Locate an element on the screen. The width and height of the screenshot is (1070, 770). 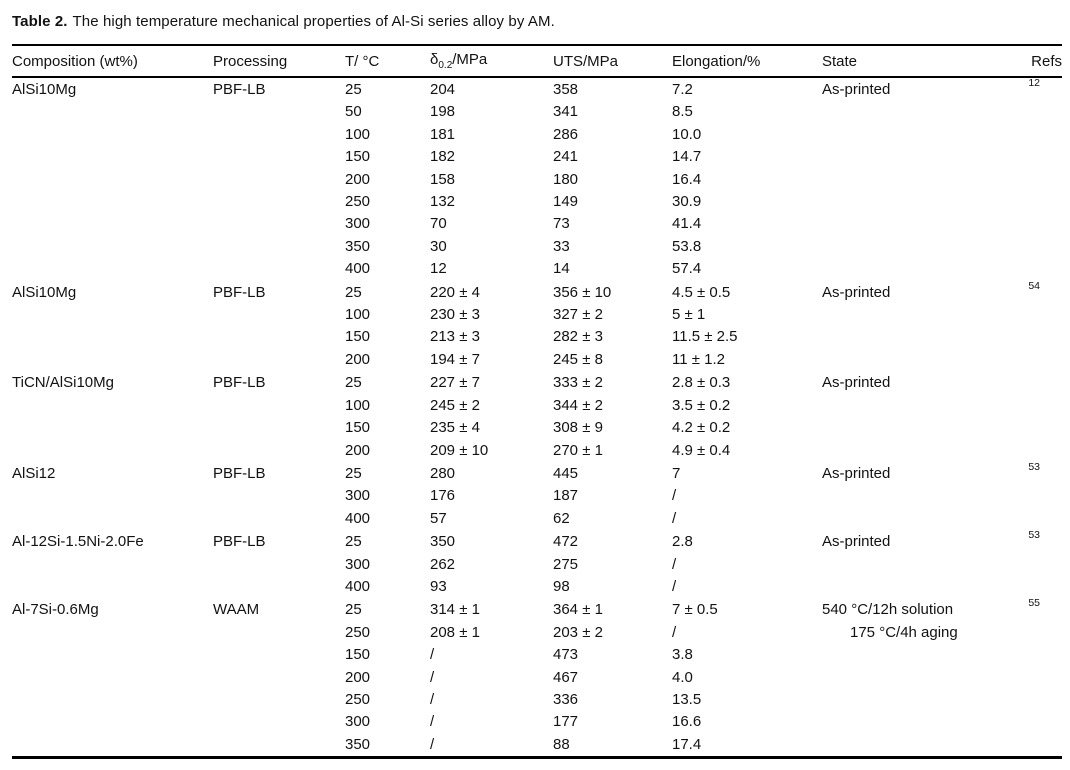
cell-uts: 149 is located at coordinates (566, 202).